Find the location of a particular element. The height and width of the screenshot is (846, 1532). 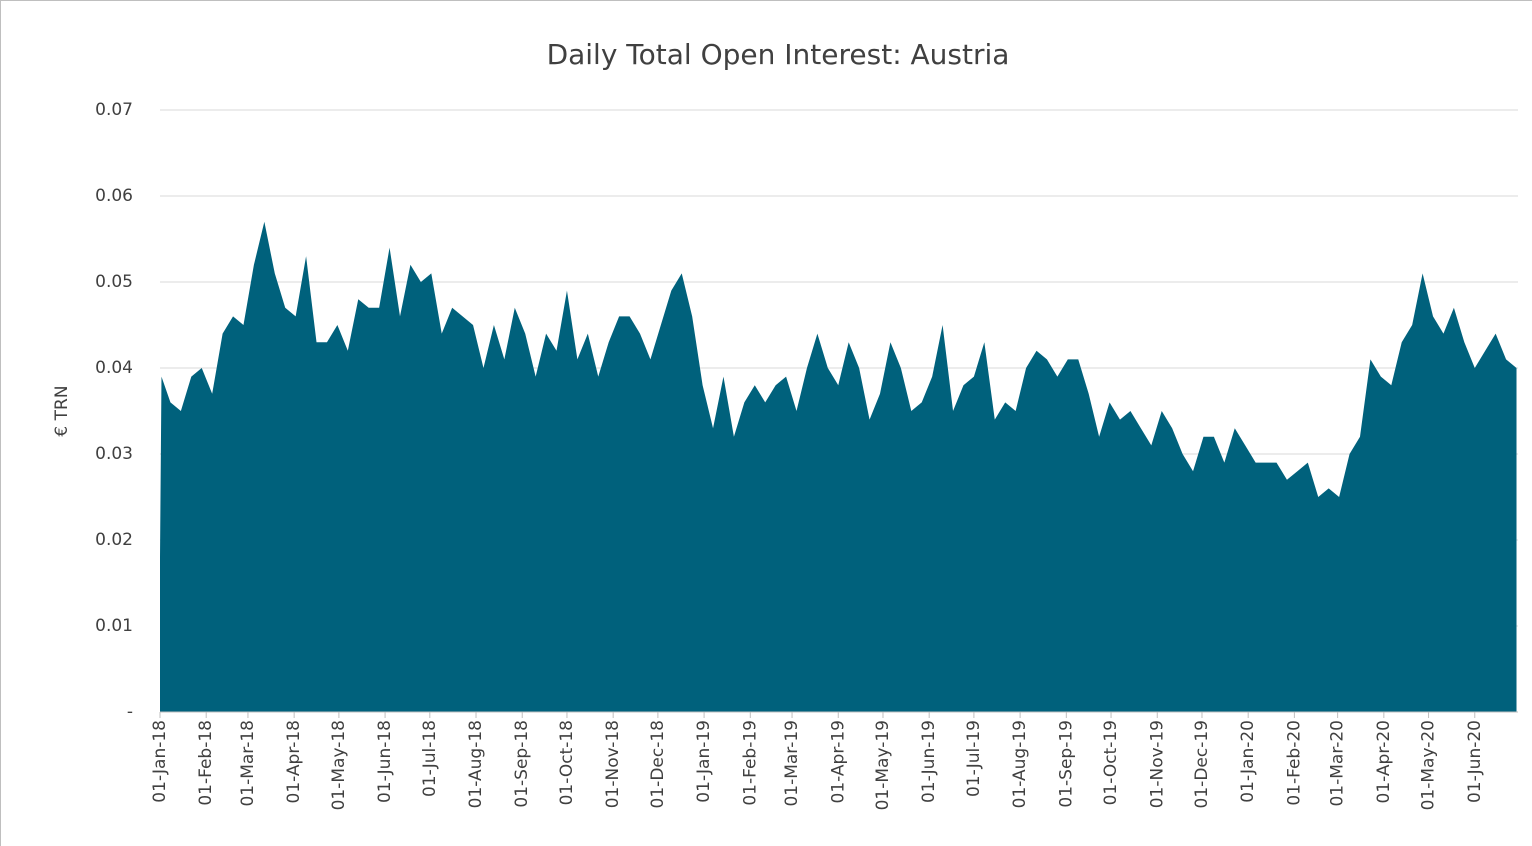

x-tick-label: 01-Jul-19 is located at coordinates (974, 758).